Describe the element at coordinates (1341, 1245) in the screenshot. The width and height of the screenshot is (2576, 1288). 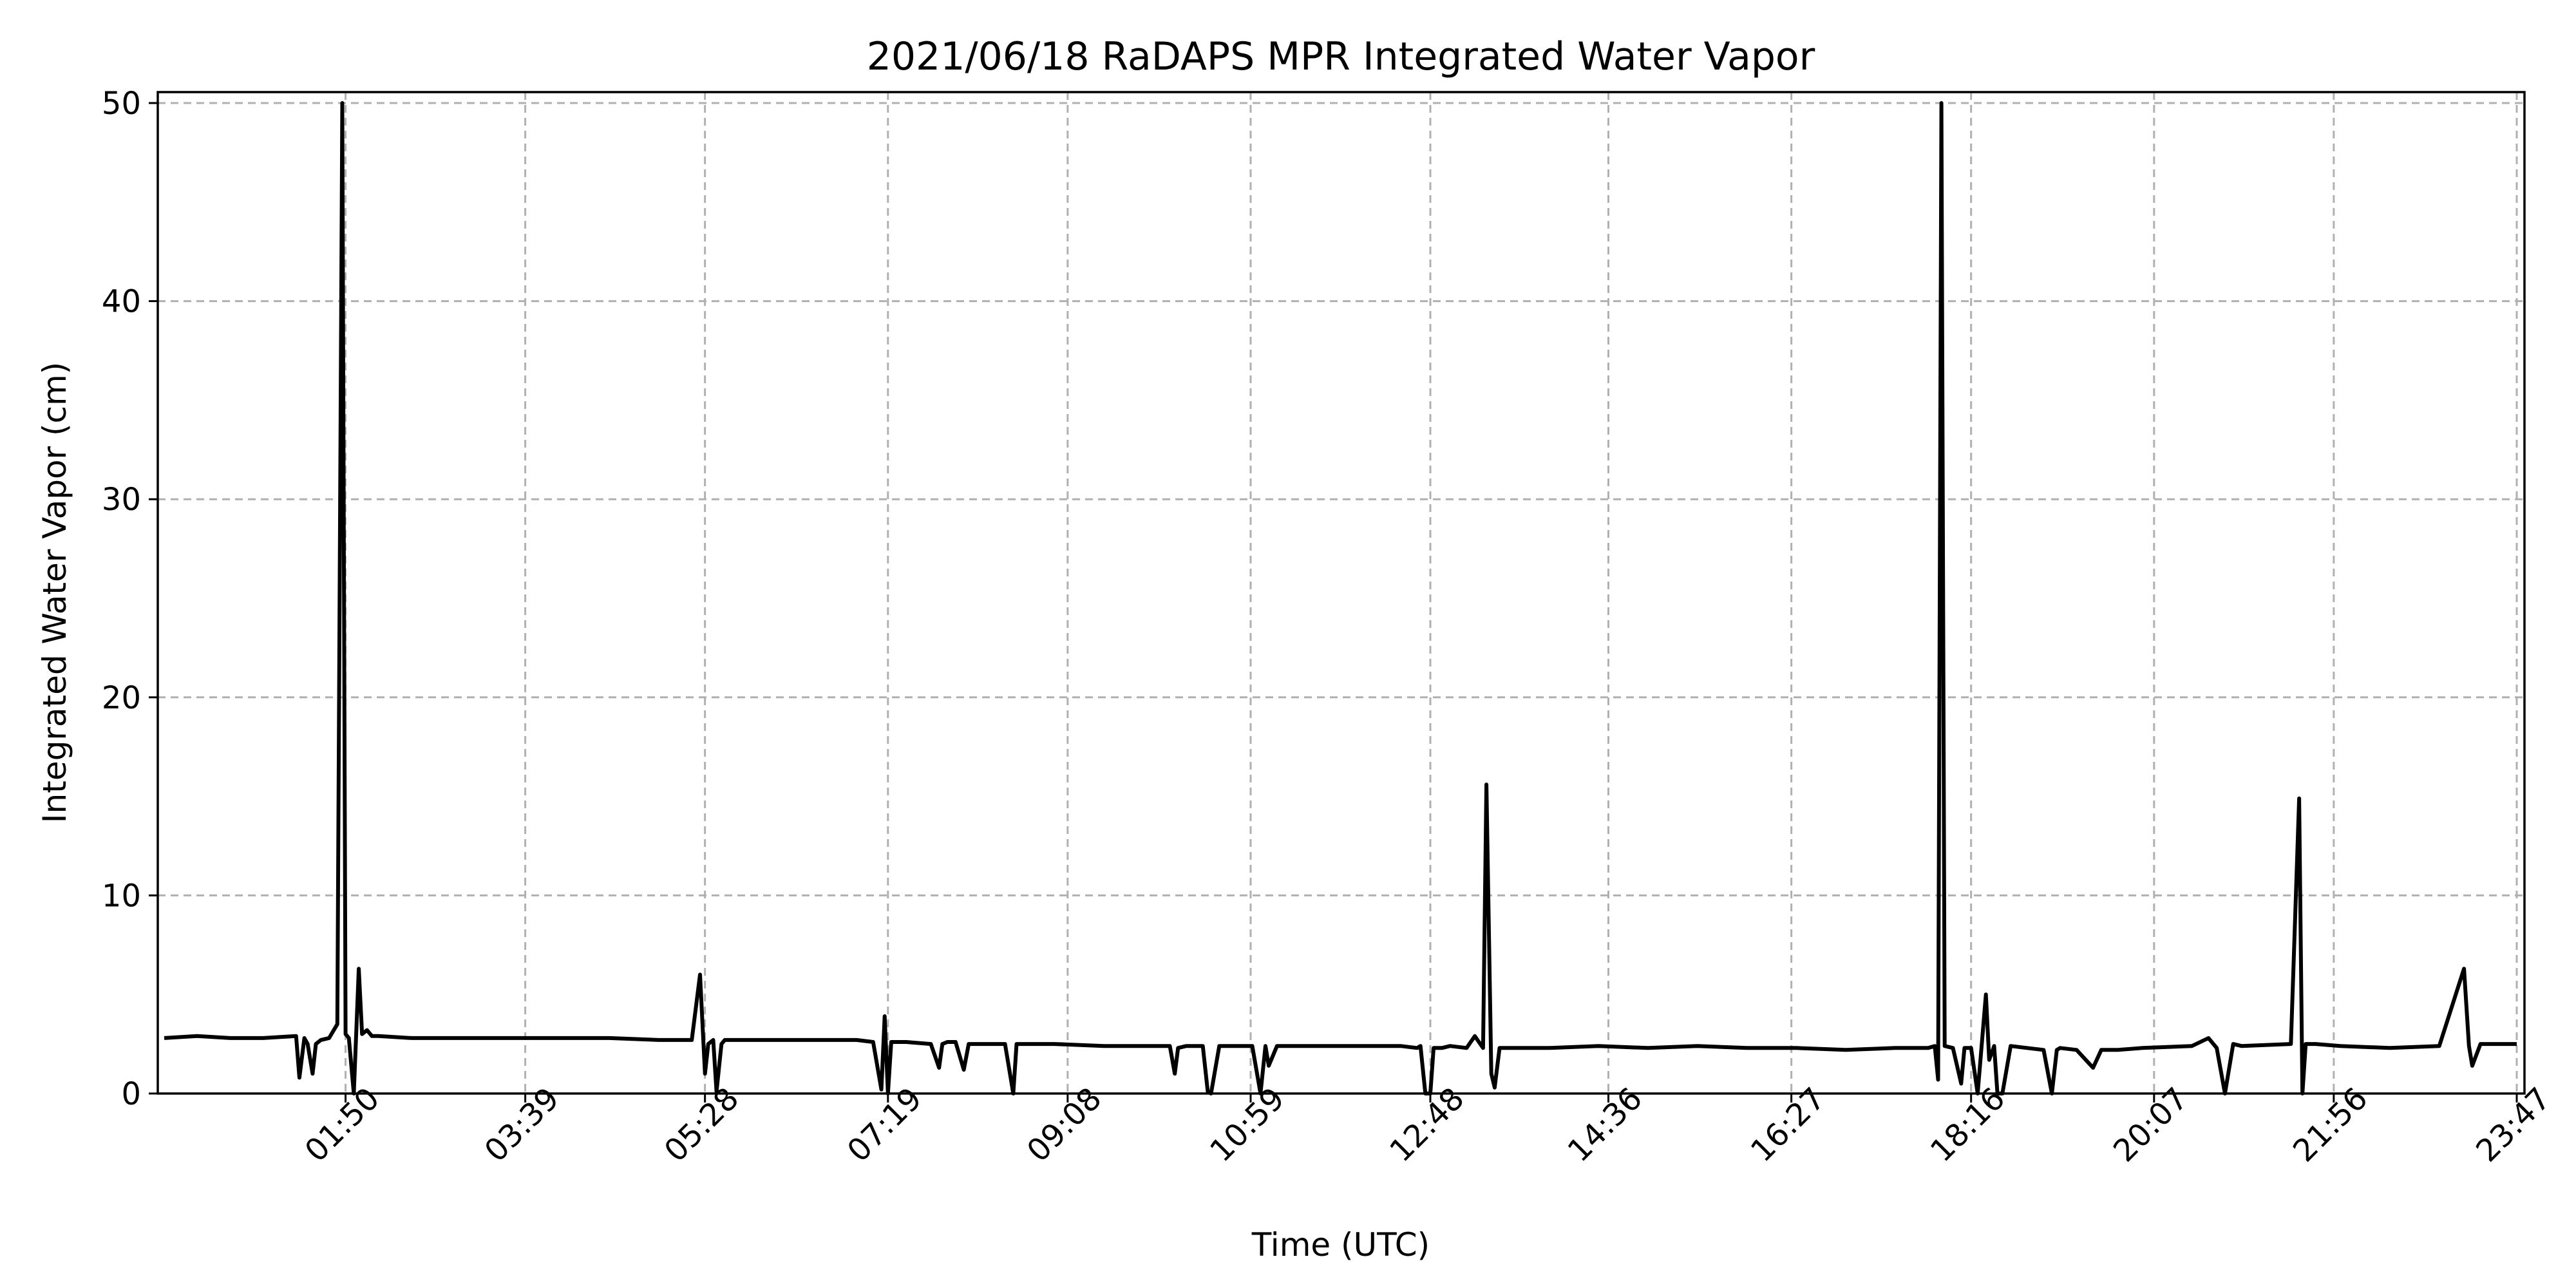
I see `x-axis-label: Time (UTC)` at that location.